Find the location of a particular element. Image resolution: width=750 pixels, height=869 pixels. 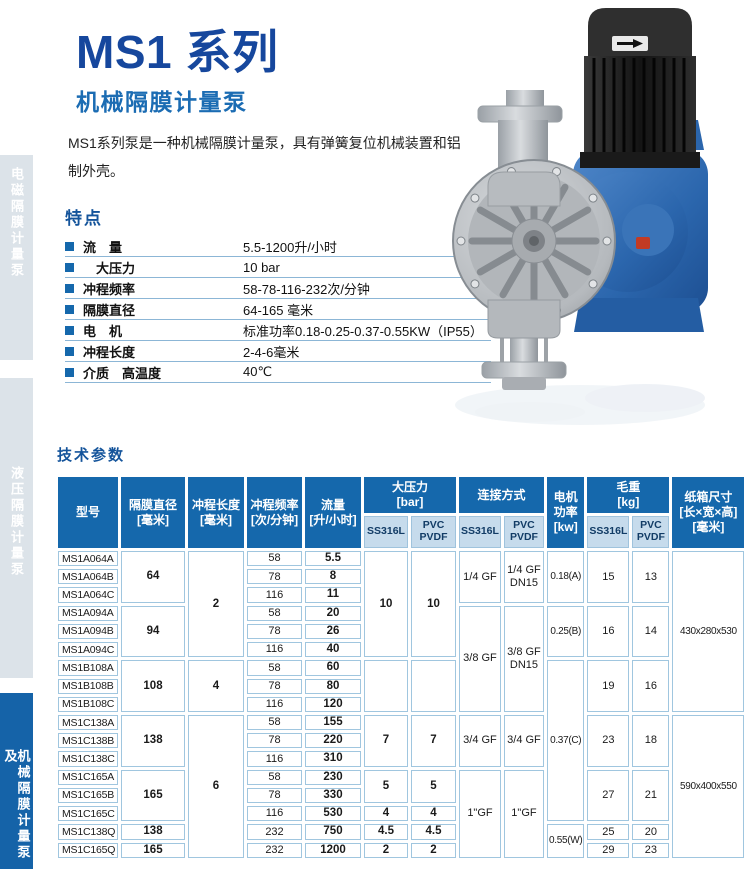

model-cell: MS1B108A is located at coordinates (88, 668).